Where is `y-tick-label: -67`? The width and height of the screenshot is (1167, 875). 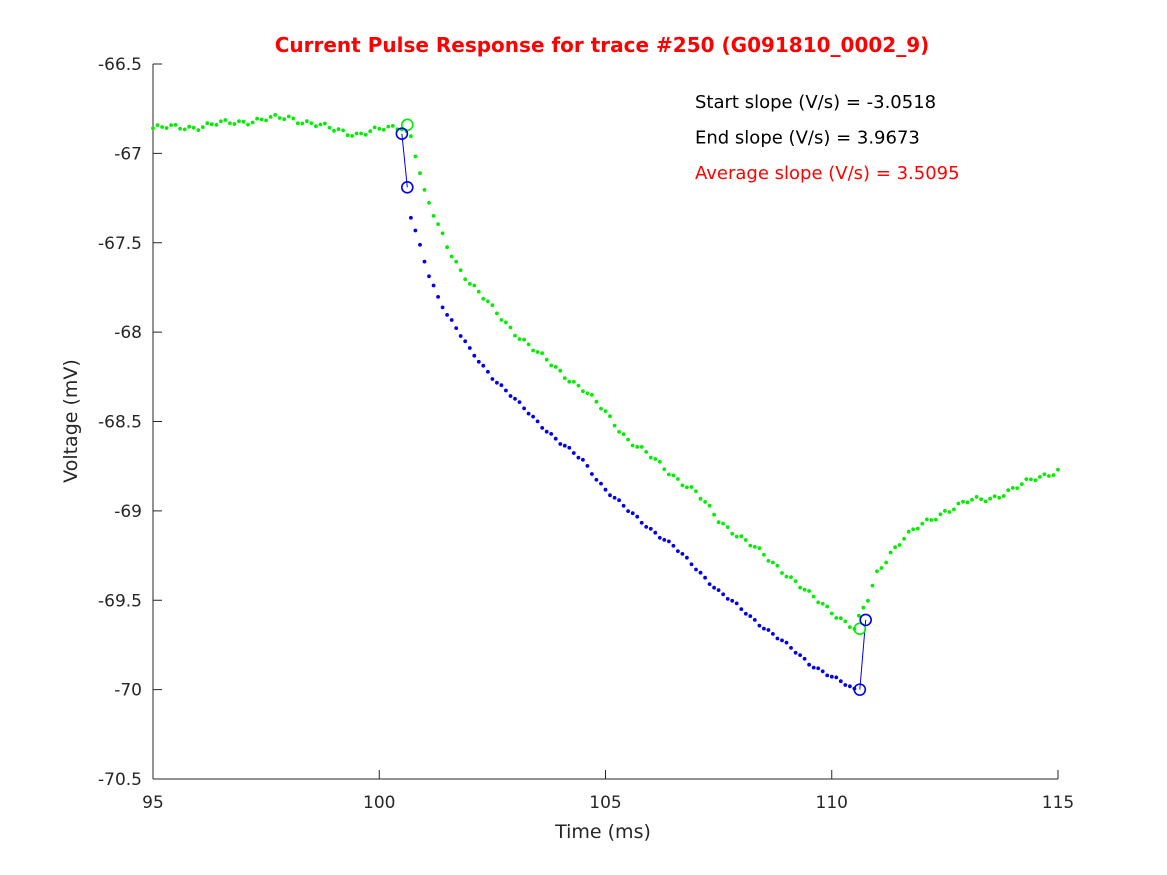
y-tick-label: -67 is located at coordinates (128, 154).